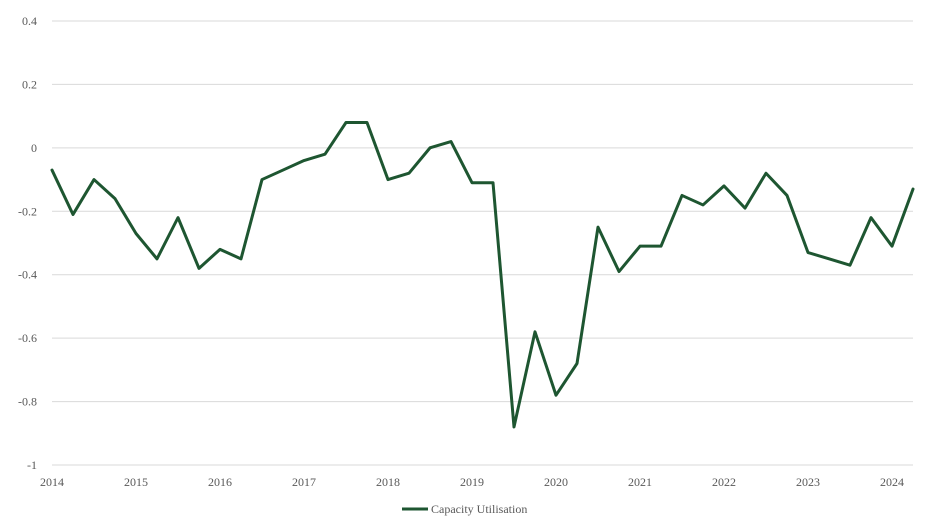 The height and width of the screenshot is (527, 942). What do you see at coordinates (27, 402) in the screenshot?
I see `y-tick-label: -0.8` at bounding box center [27, 402].